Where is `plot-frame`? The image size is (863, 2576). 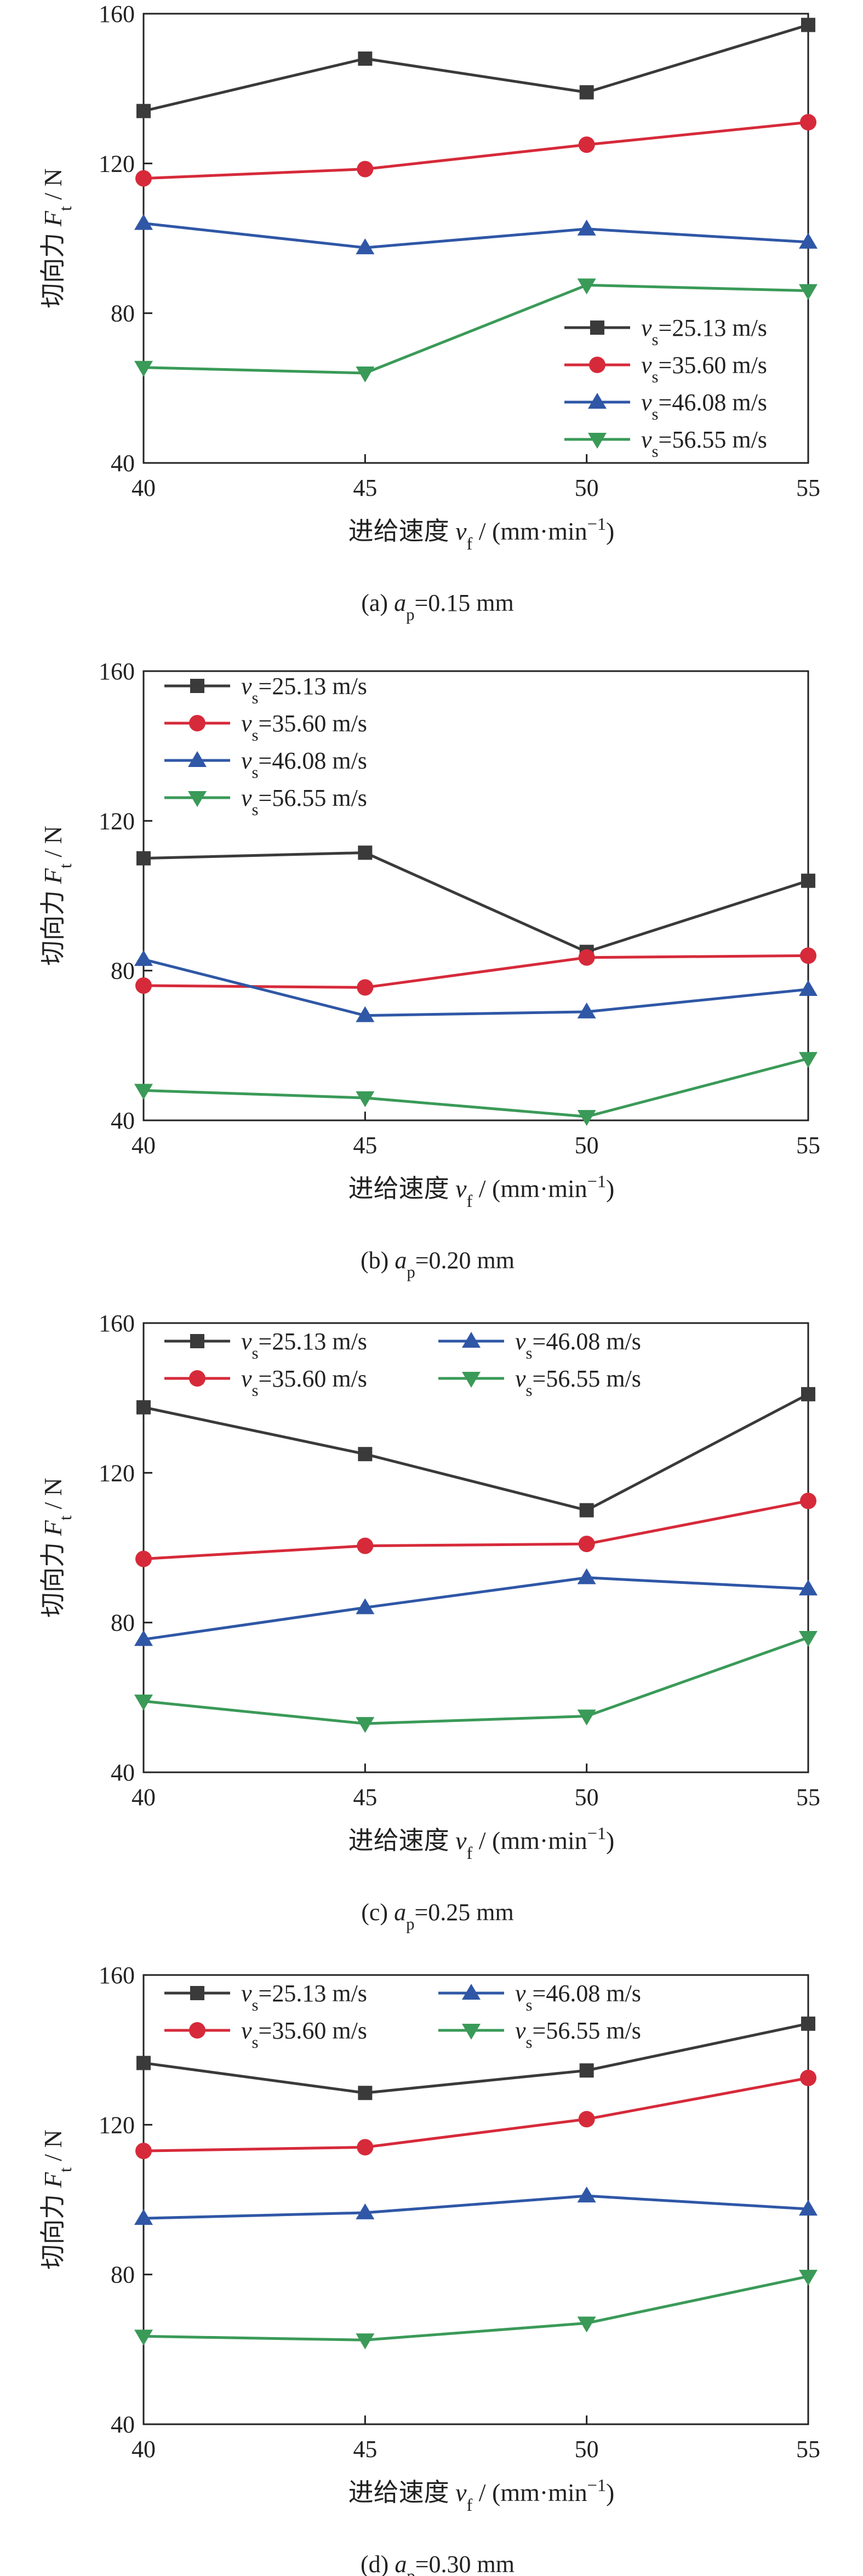 plot-frame is located at coordinates (475, 1547).